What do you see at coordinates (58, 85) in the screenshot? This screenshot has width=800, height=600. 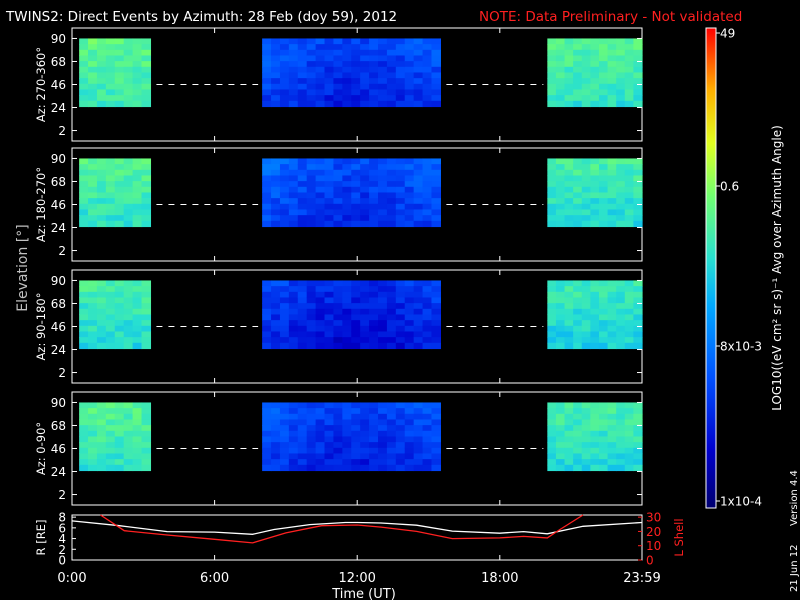 I see `y-tick-label: 46` at bounding box center [58, 85].